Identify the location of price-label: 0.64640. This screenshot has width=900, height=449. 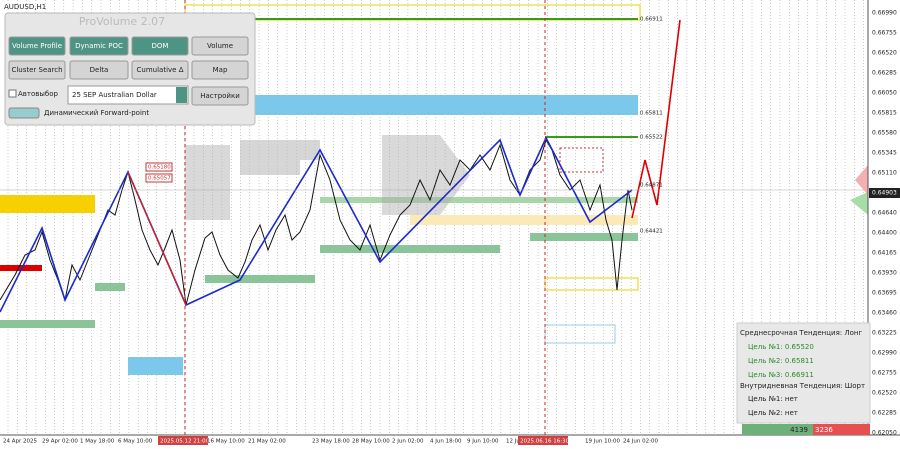
(884, 213).